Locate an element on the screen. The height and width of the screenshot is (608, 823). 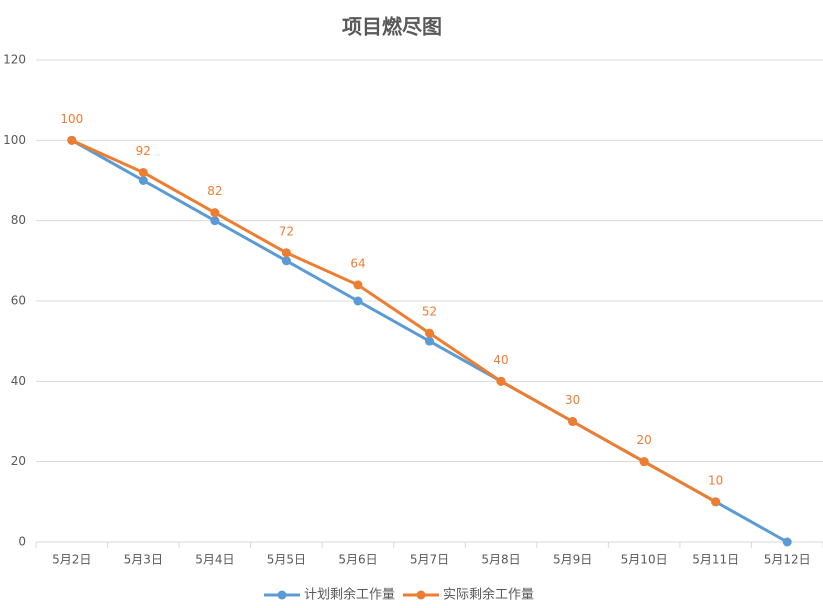
x-tick-label: 5月7日 is located at coordinates (429, 560).